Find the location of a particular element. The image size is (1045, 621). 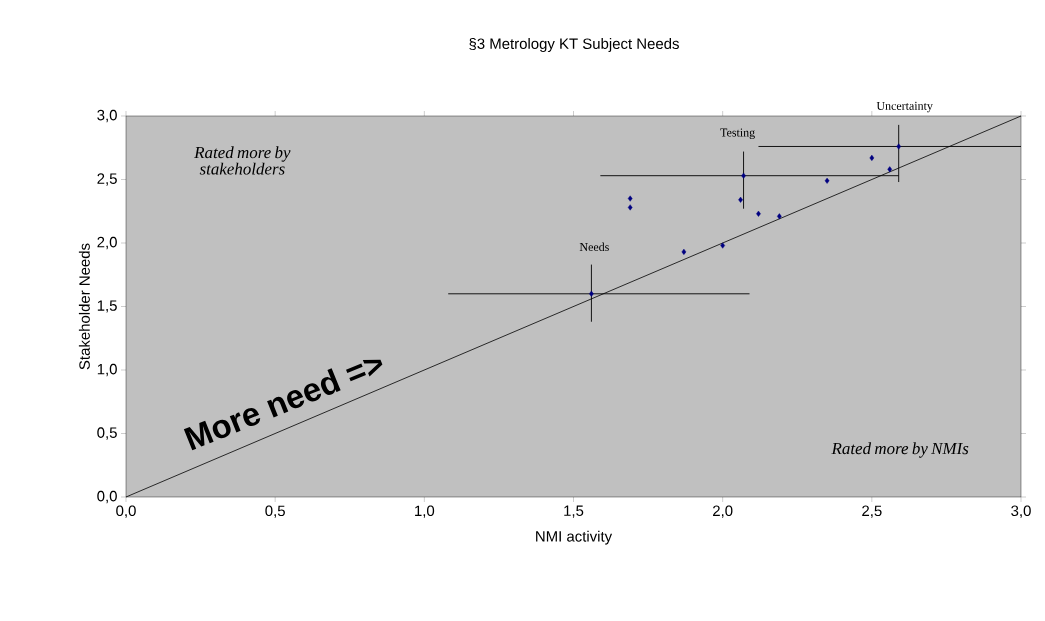

annotation: More need => is located at coordinates (283, 405).